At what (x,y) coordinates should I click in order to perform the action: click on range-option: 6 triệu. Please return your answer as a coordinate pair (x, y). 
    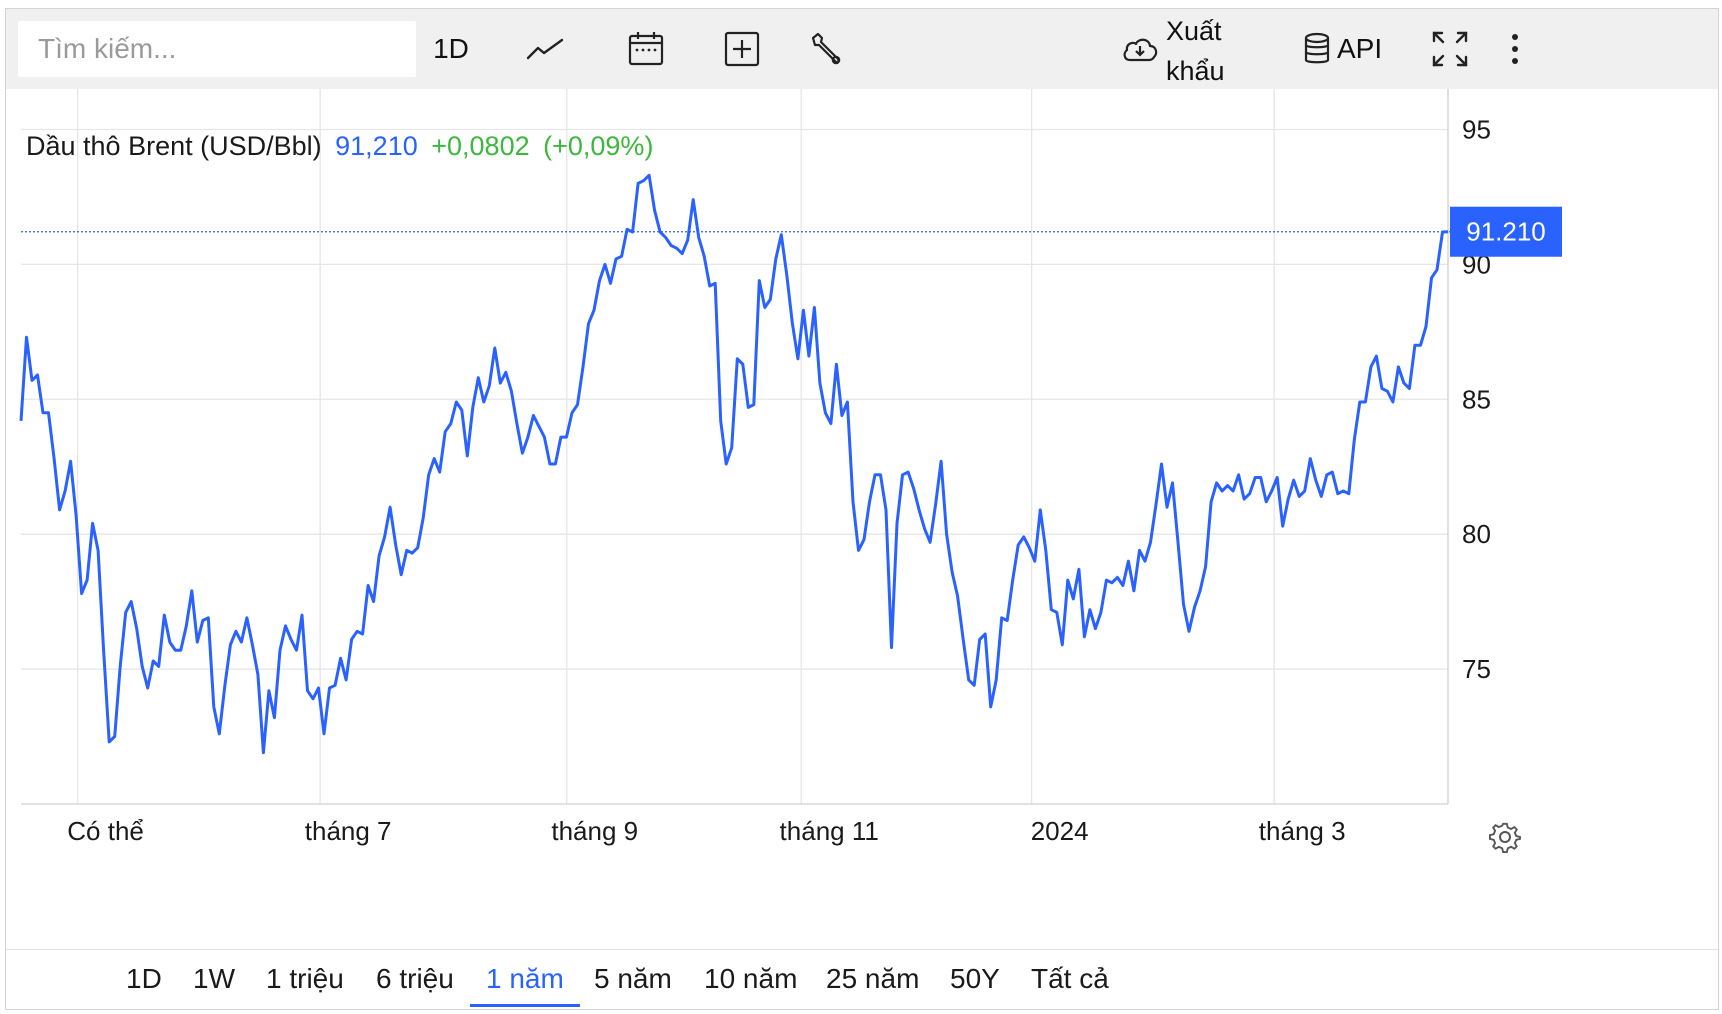
    Looking at the image, I should click on (415, 978).